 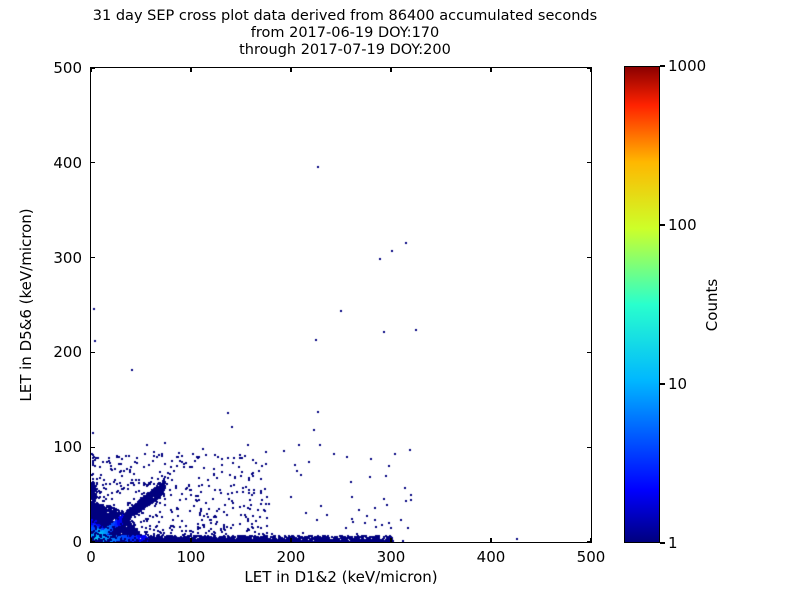 What do you see at coordinates (341, 577) in the screenshot?
I see `x-axis-label: LET in D1&2 (keV/micron)` at bounding box center [341, 577].